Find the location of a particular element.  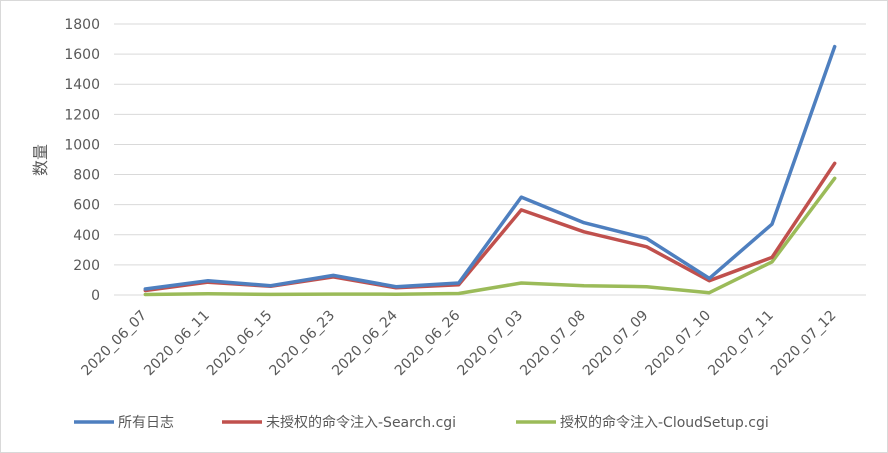

legend-label-1: 未授权的命令注入-Search.cgi is located at coordinates (361, 422).